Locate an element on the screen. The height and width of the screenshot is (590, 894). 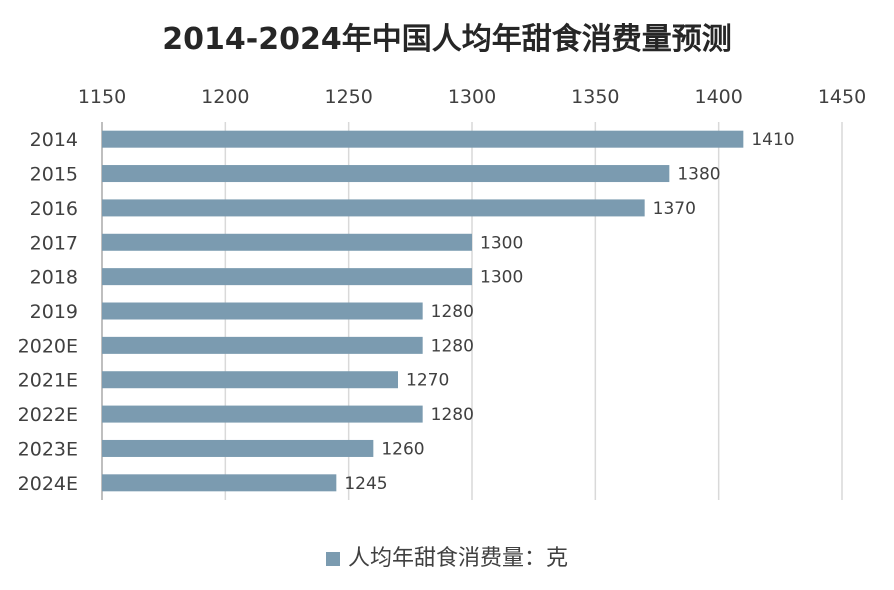
x-tick-label: 1200 is located at coordinates (225, 97).